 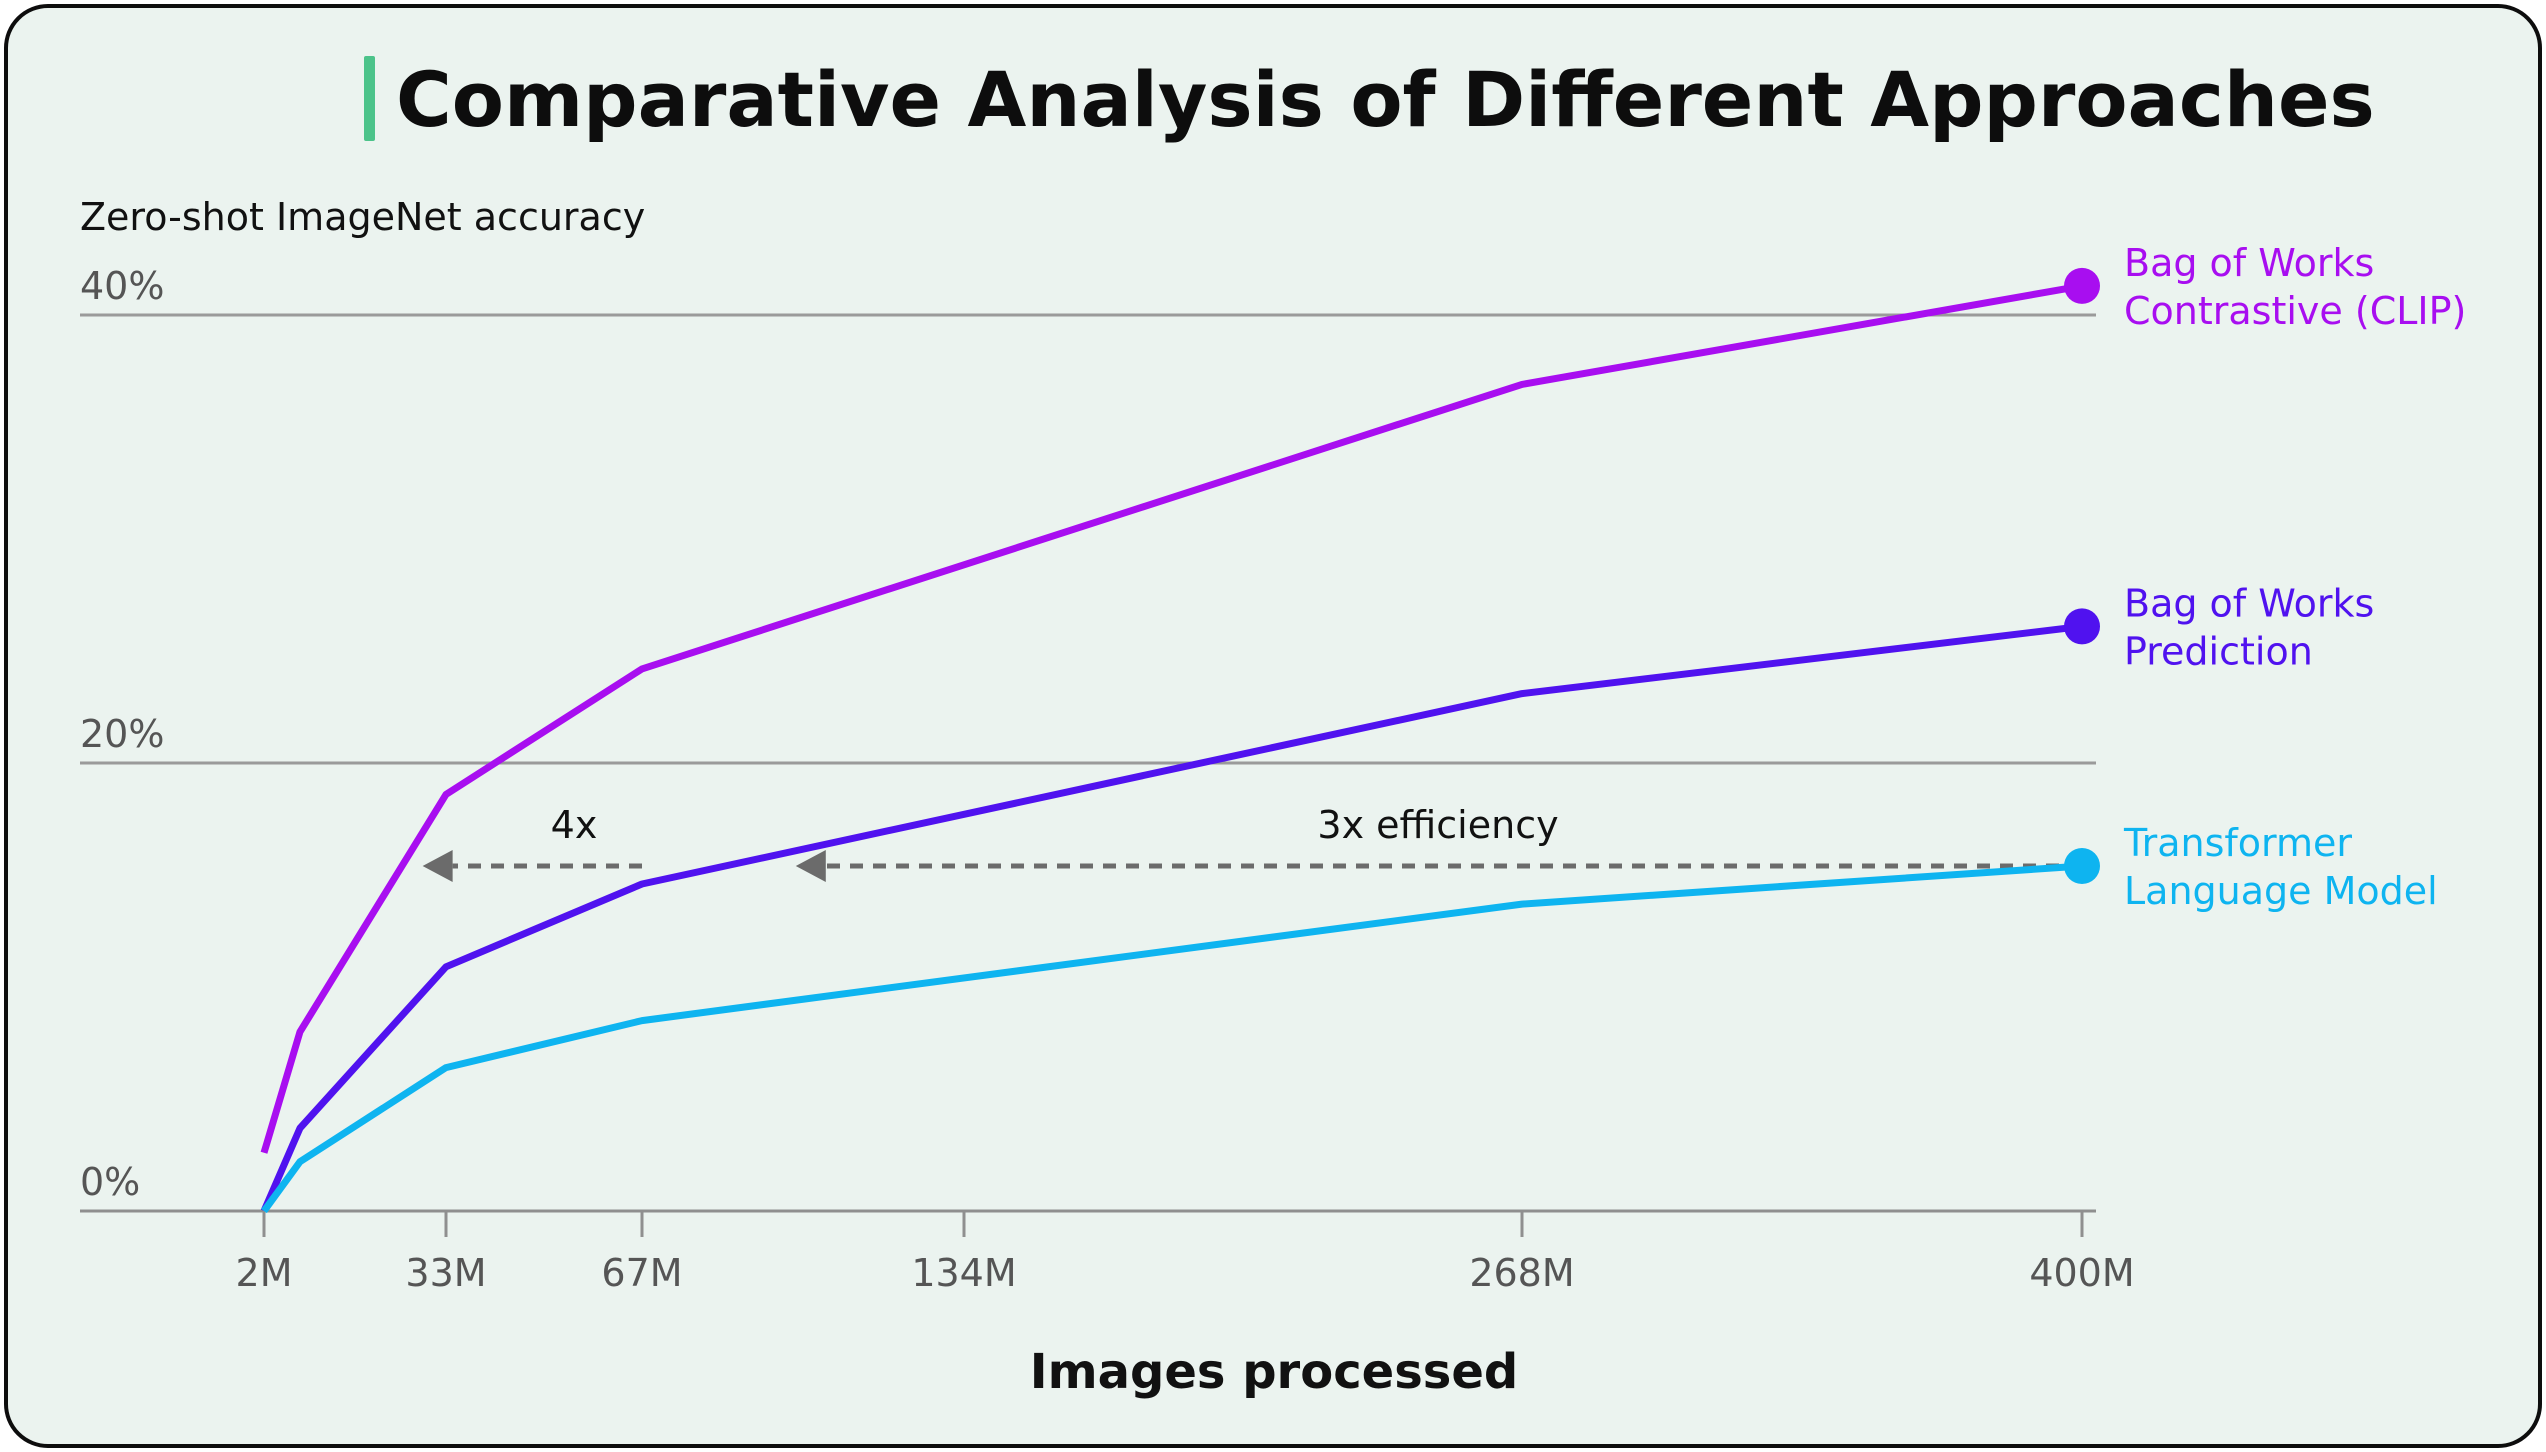 What do you see at coordinates (2237, 843) in the screenshot?
I see `legend-entry-line: Transformer` at bounding box center [2237, 843].